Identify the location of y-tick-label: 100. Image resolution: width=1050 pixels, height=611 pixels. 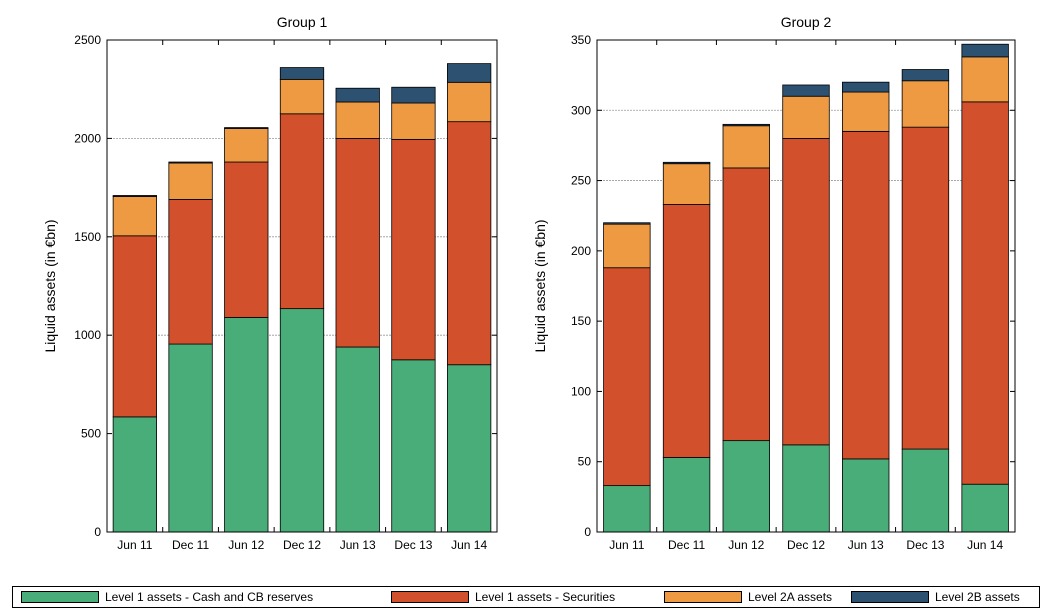
(581, 391).